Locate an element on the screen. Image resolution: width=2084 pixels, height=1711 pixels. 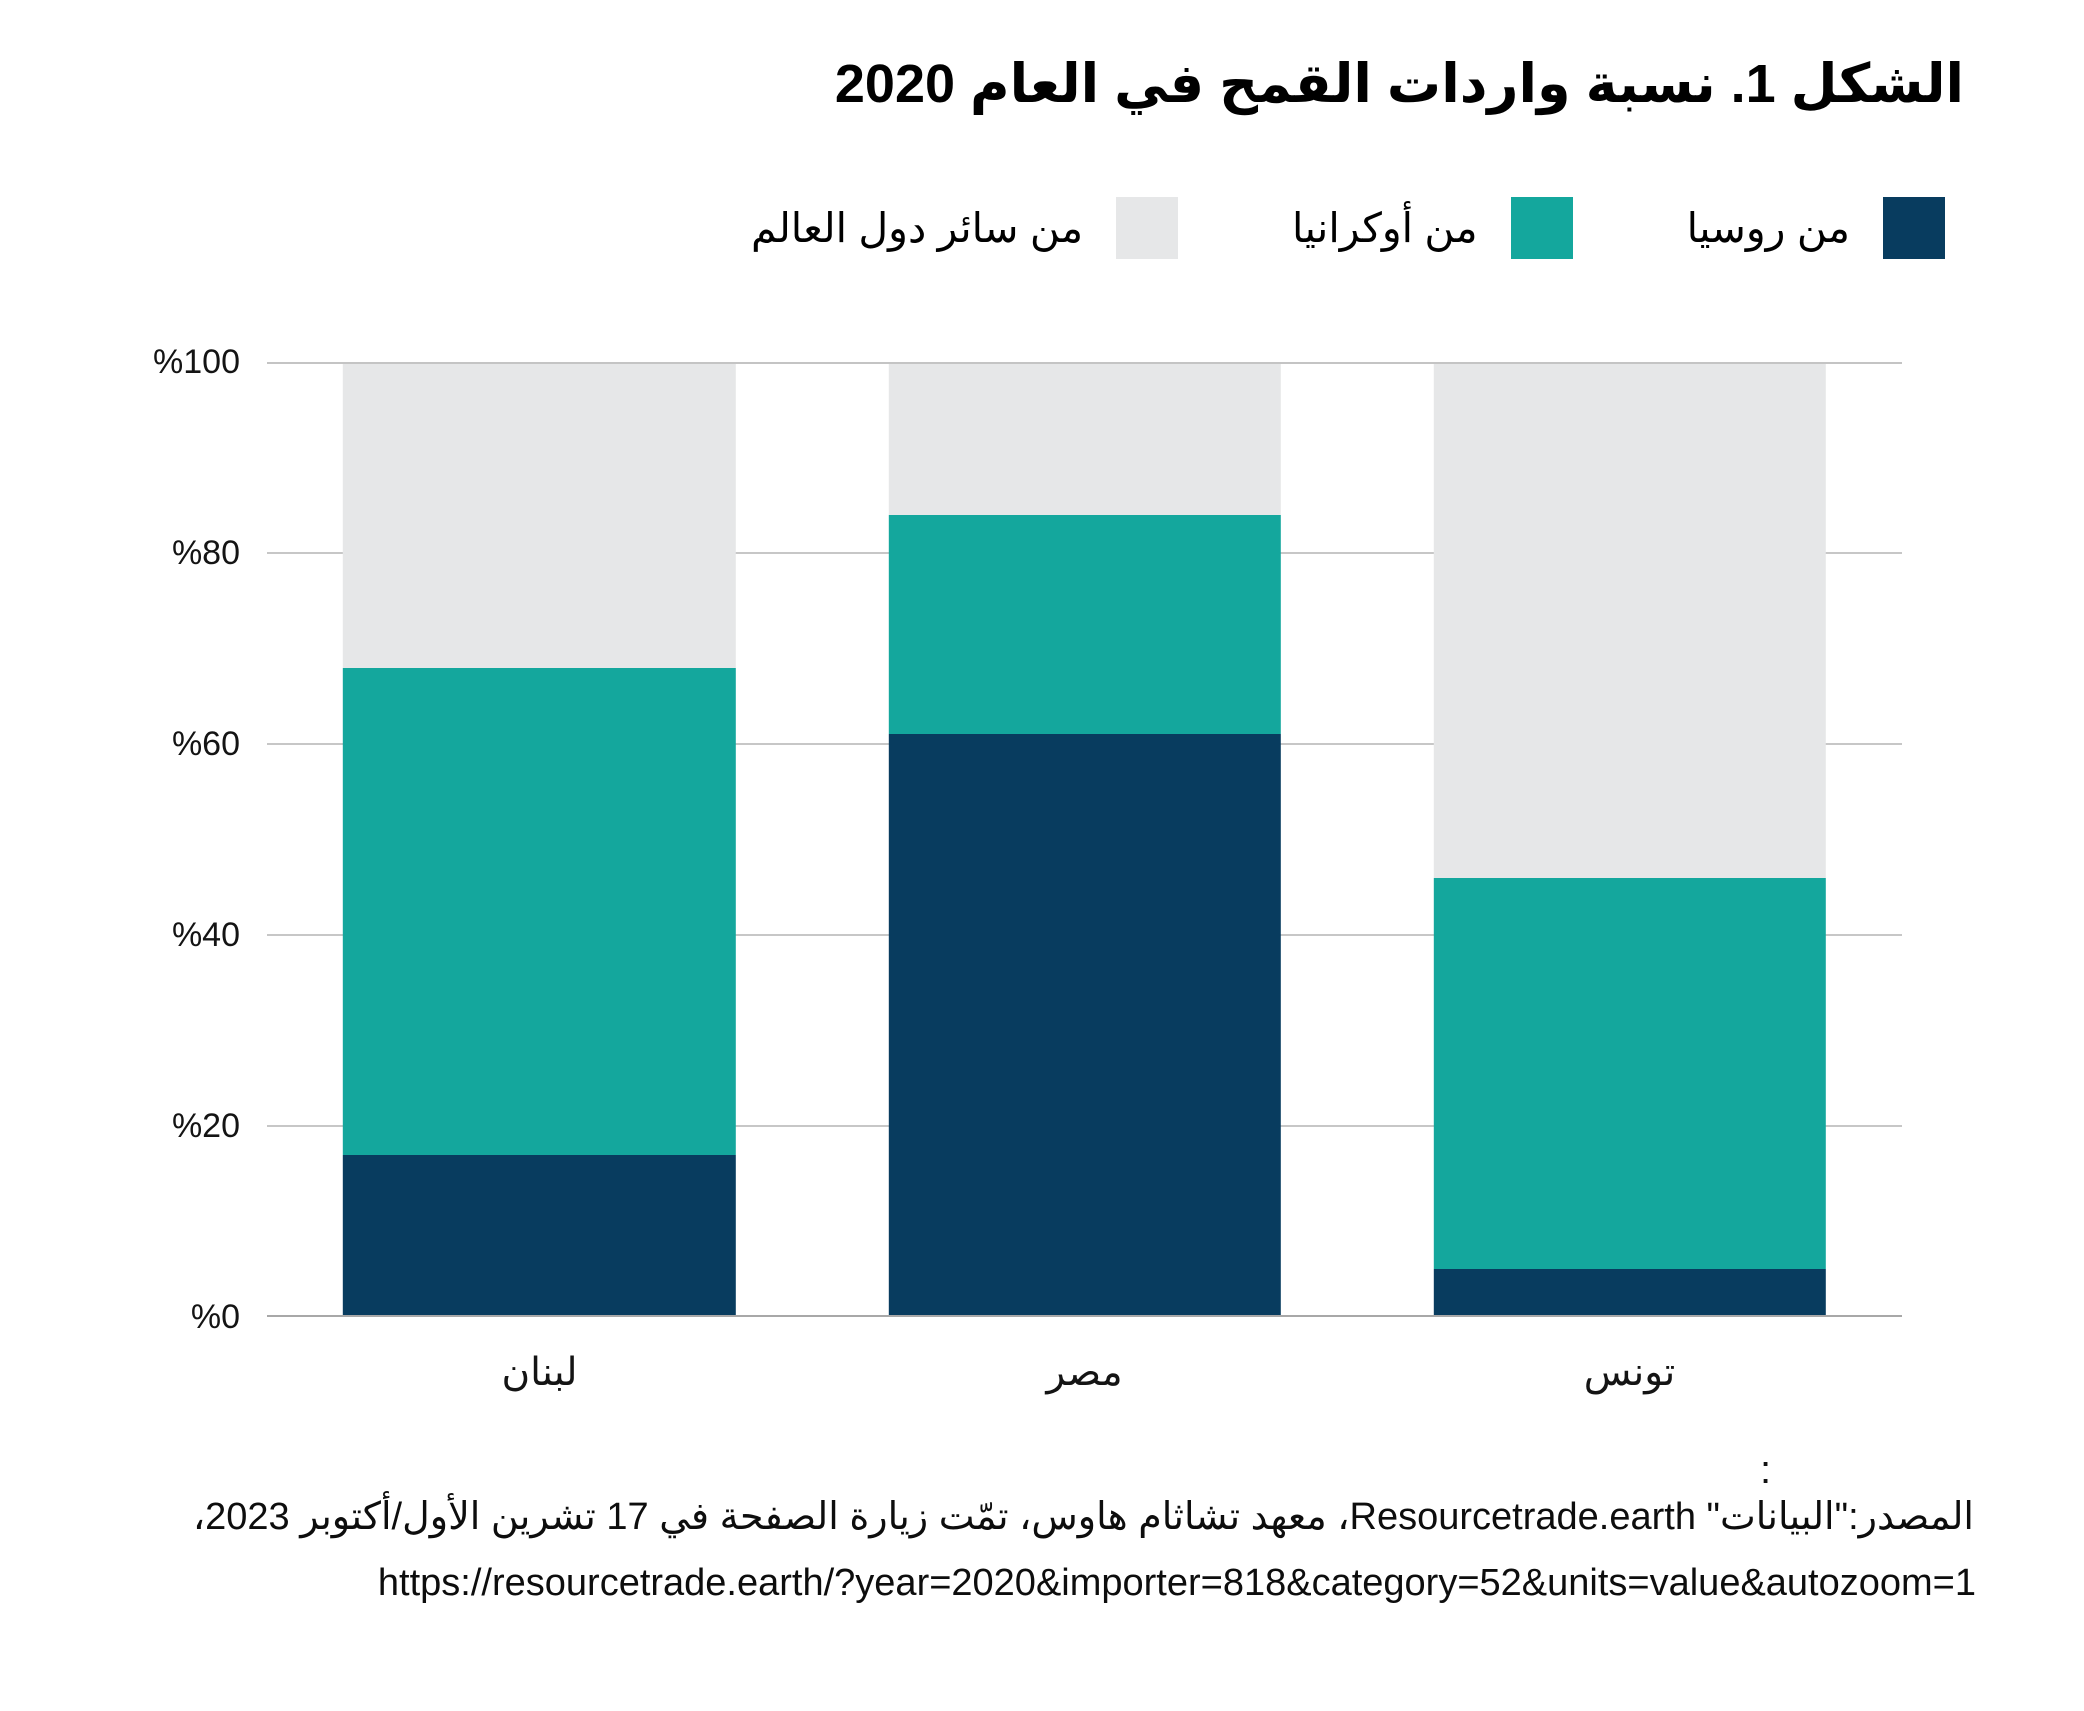
legend-item-rest-of-world: من سائر دول العالم is located at coordinates (965, 228).